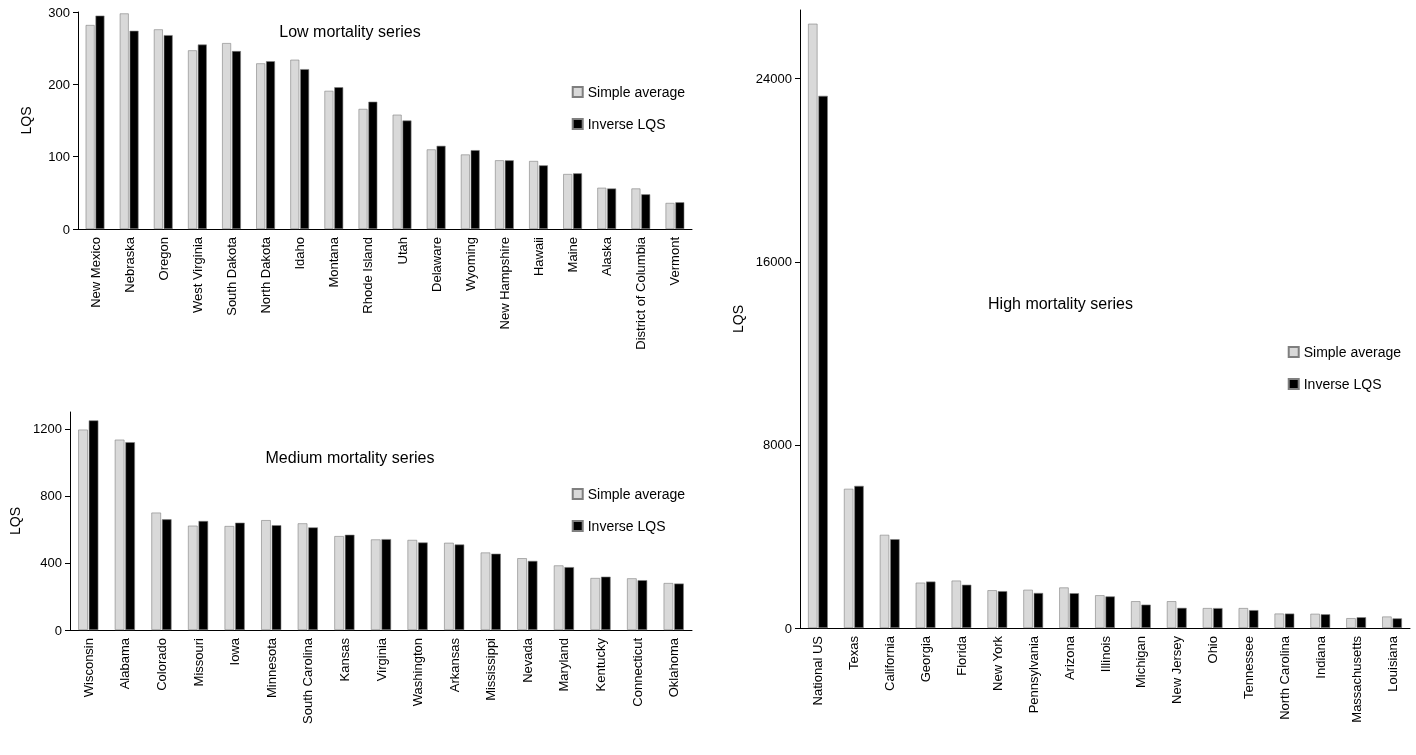 This screenshot has width=1416, height=755. I want to click on x-tick-label: Oregon, so click(163, 259).